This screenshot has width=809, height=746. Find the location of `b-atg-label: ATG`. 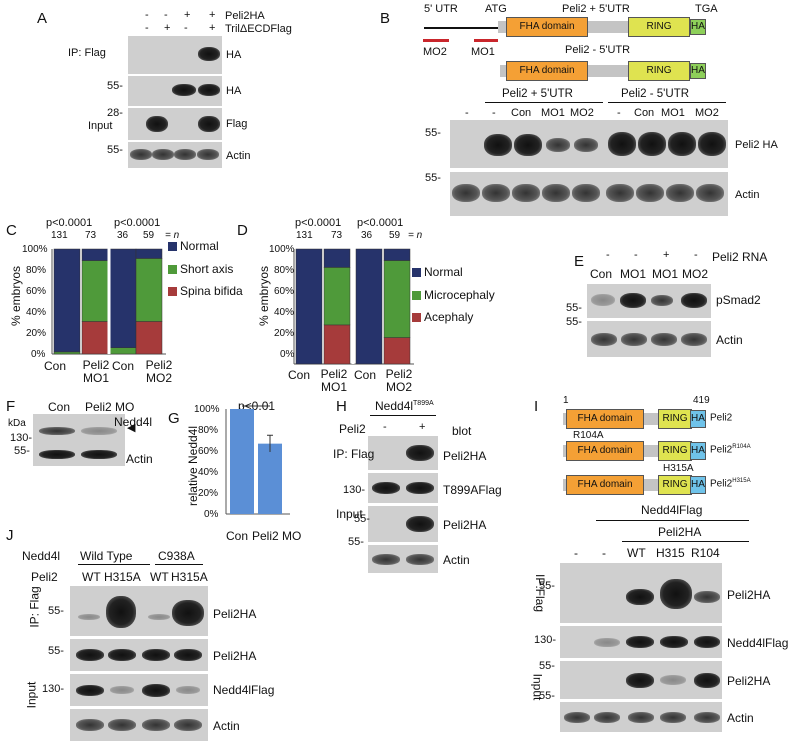

b-atg-label: ATG is located at coordinates (496, 9).